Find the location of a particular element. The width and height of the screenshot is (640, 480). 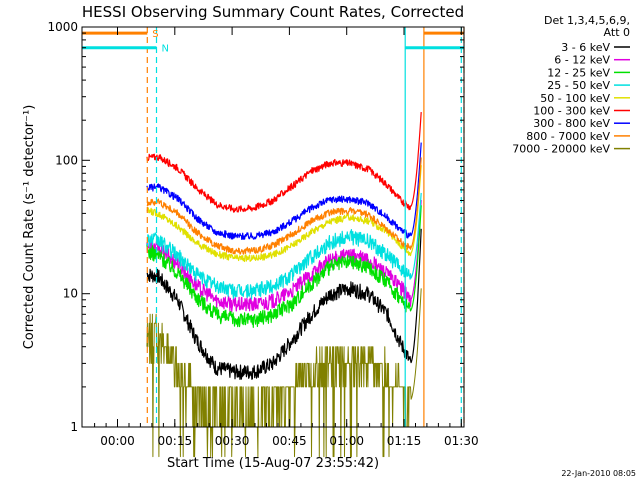

flag-label-n: N is located at coordinates (165, 49).